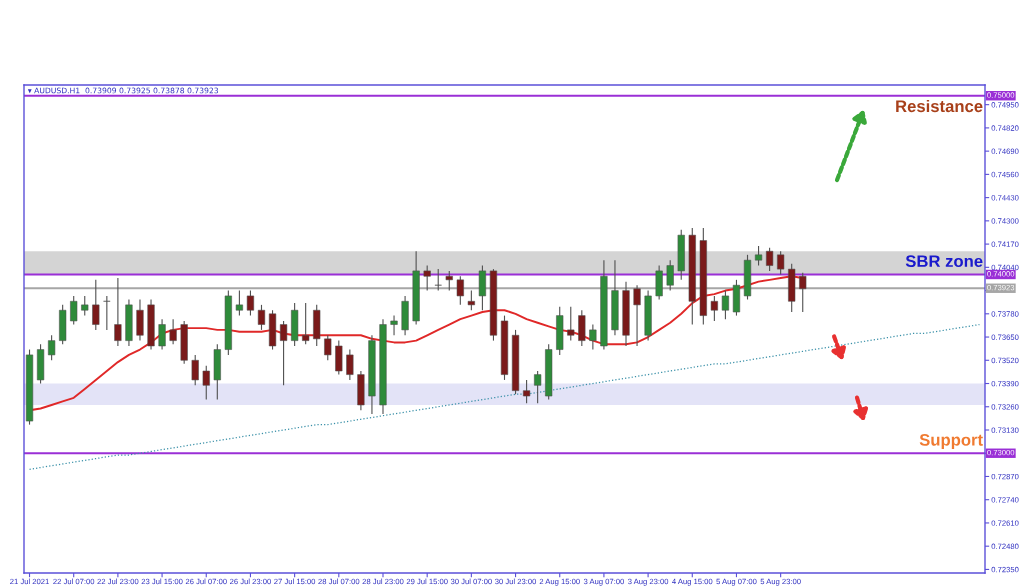 This screenshot has height=587, width=1024. Describe the element at coordinates (939, 106) in the screenshot. I see `annotation: Resistance` at that location.